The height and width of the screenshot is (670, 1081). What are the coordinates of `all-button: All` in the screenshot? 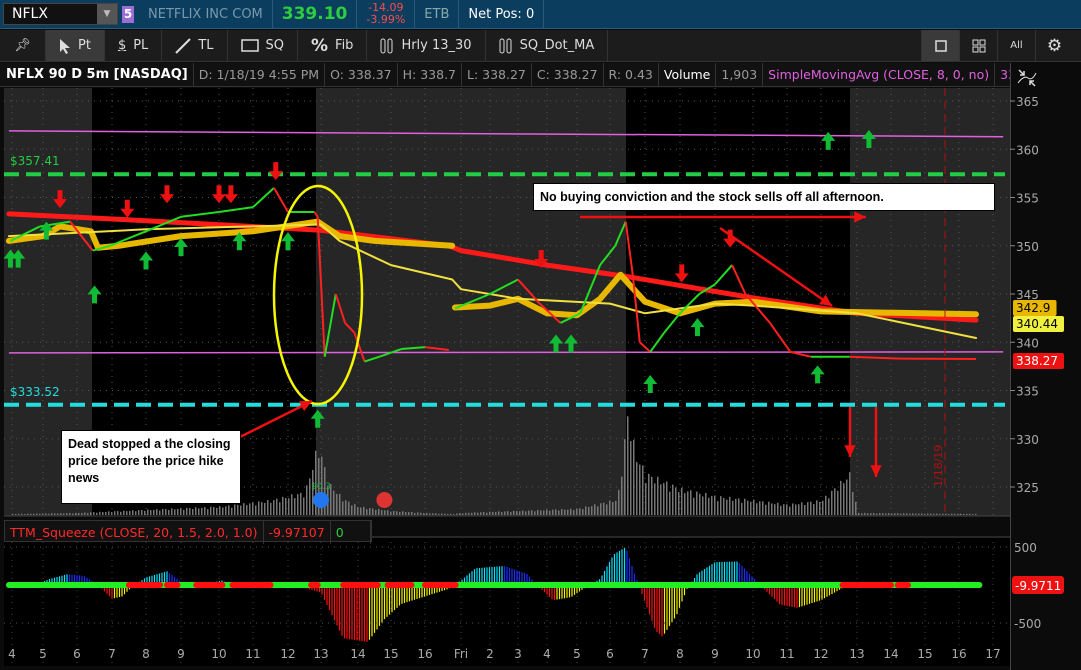 It's located at (1016, 45).